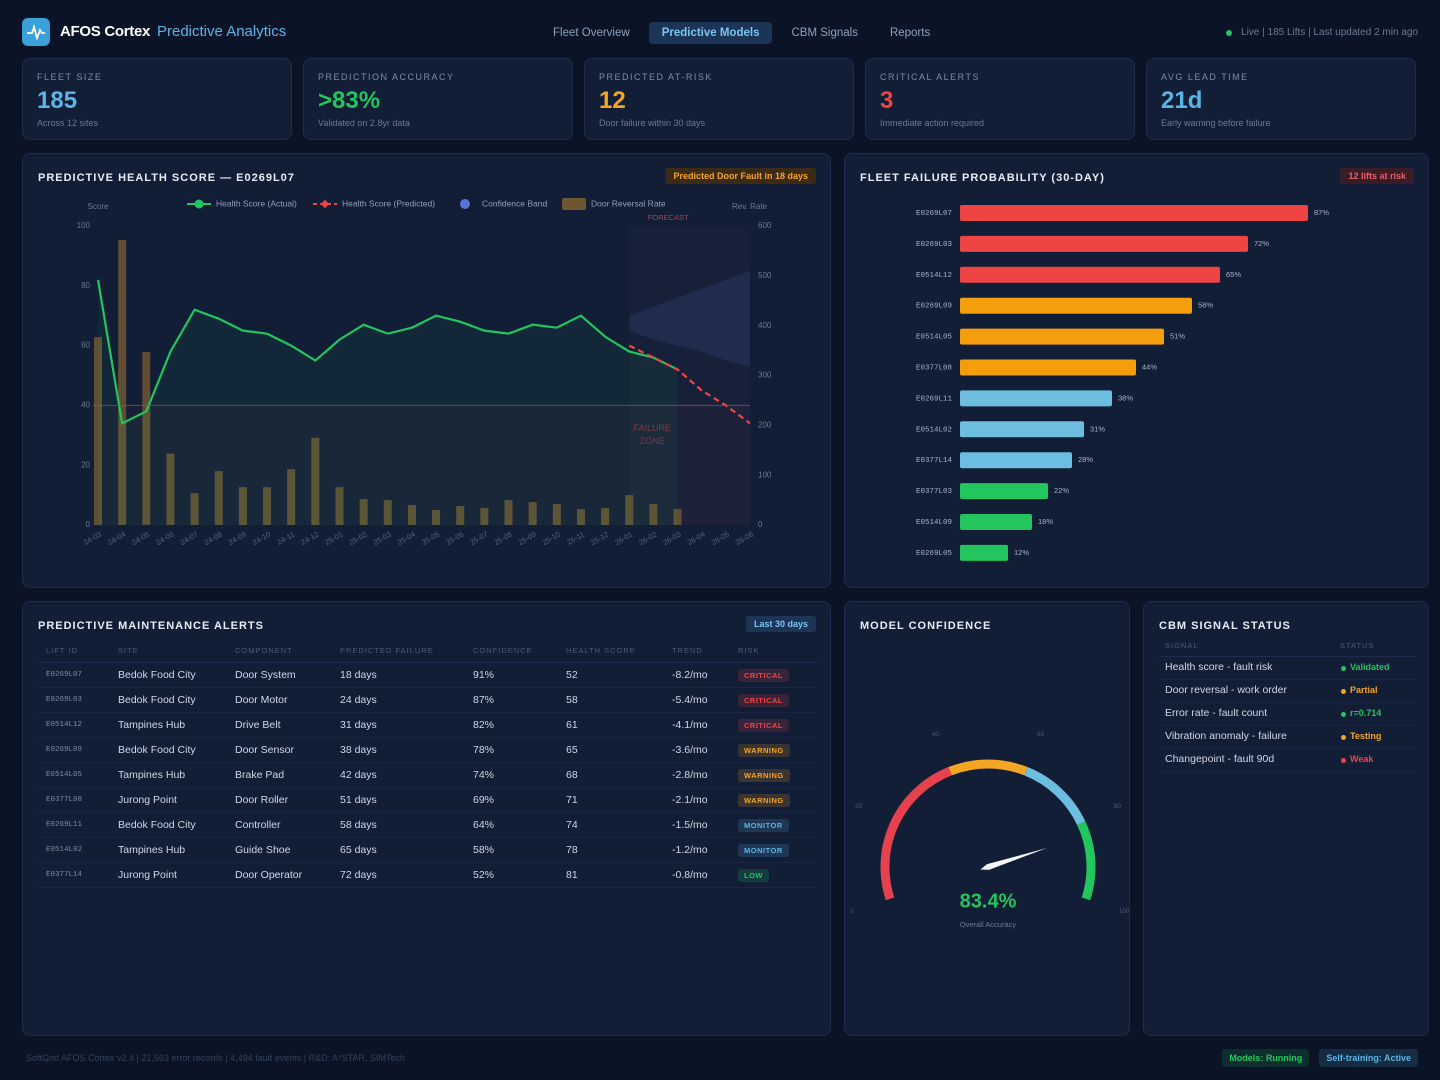 The width and height of the screenshot is (1440, 1080). I want to click on table-header: STATUS, so click(1357, 645).